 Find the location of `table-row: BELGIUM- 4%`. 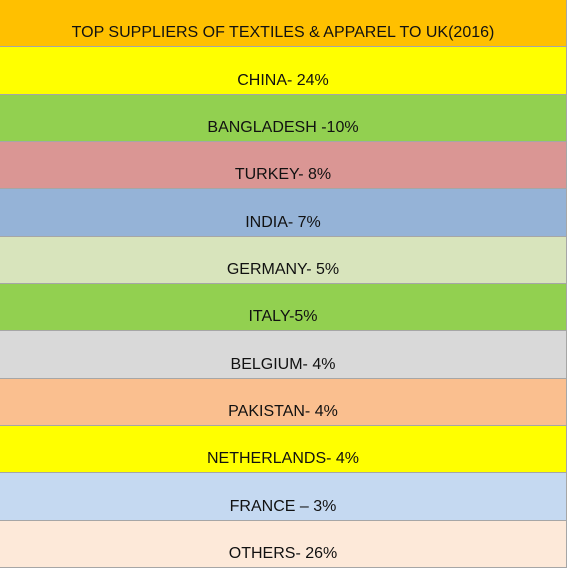

table-row: BELGIUM- 4% is located at coordinates (283, 355).